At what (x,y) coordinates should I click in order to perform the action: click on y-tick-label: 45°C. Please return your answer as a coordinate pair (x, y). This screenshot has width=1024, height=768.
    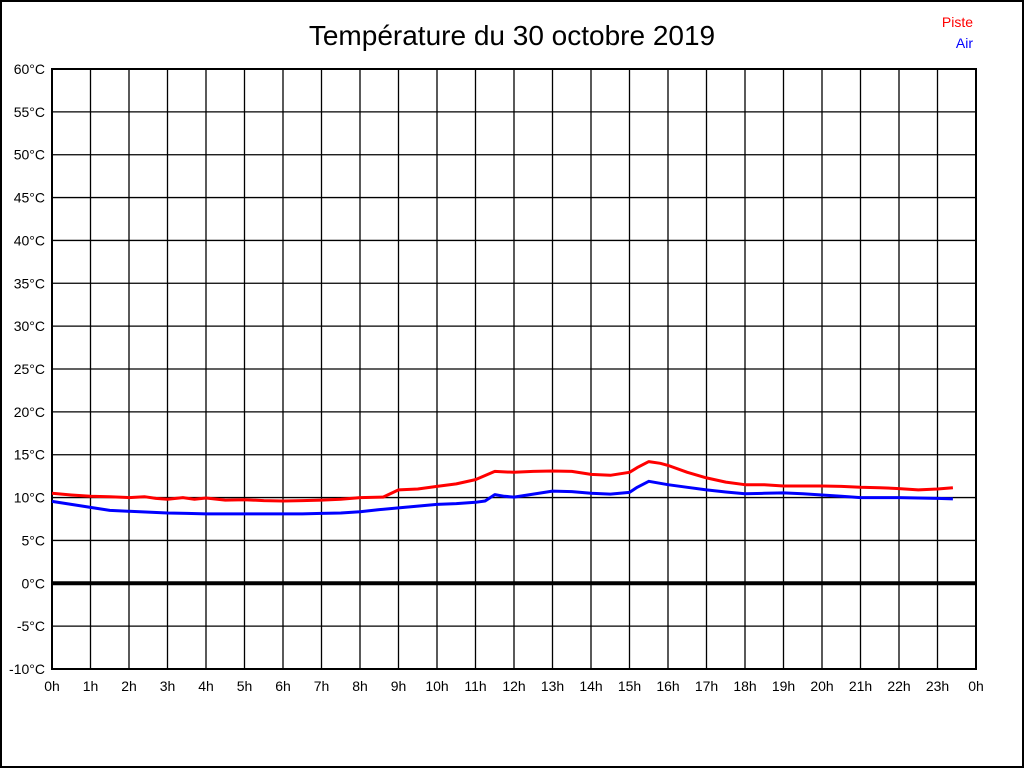
    Looking at the image, I should click on (29, 198).